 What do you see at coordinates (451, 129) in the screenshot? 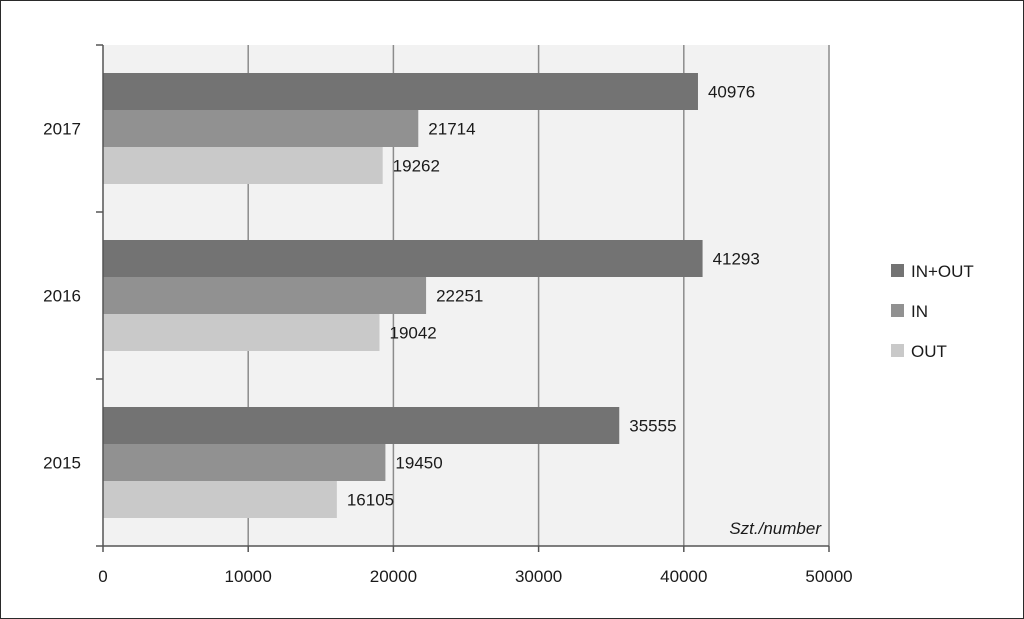
I see `data-label: 21714` at bounding box center [451, 129].